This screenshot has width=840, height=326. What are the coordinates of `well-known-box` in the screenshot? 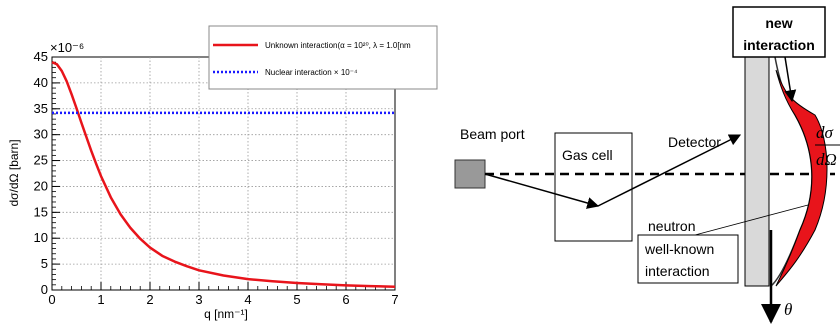 It's located at (688, 259).